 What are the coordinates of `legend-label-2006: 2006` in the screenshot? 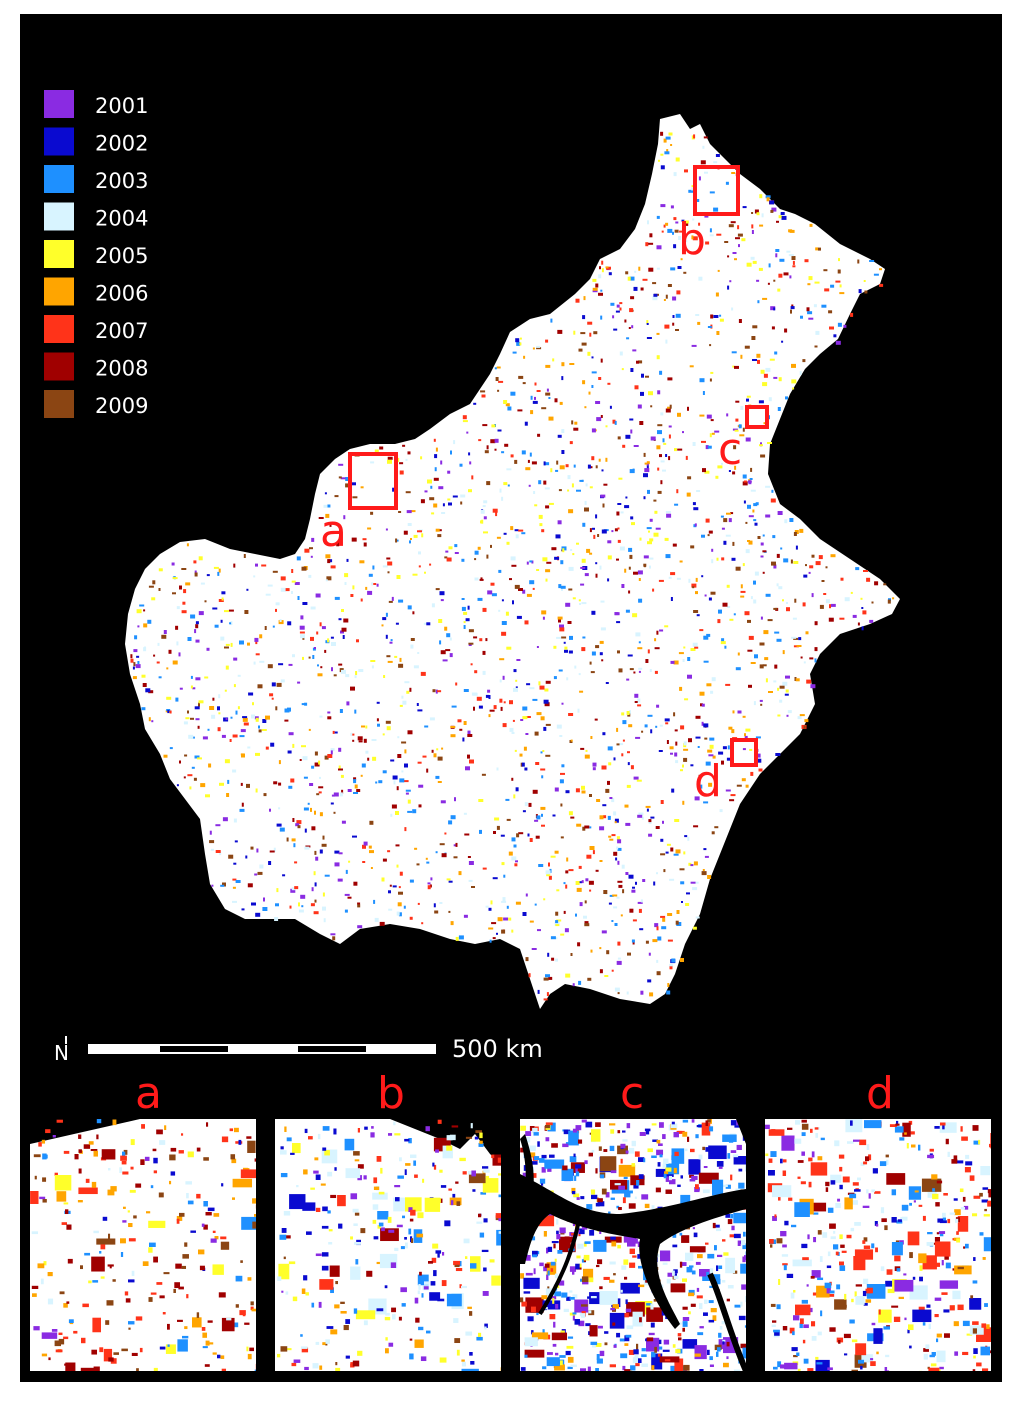 It's located at (121, 294).